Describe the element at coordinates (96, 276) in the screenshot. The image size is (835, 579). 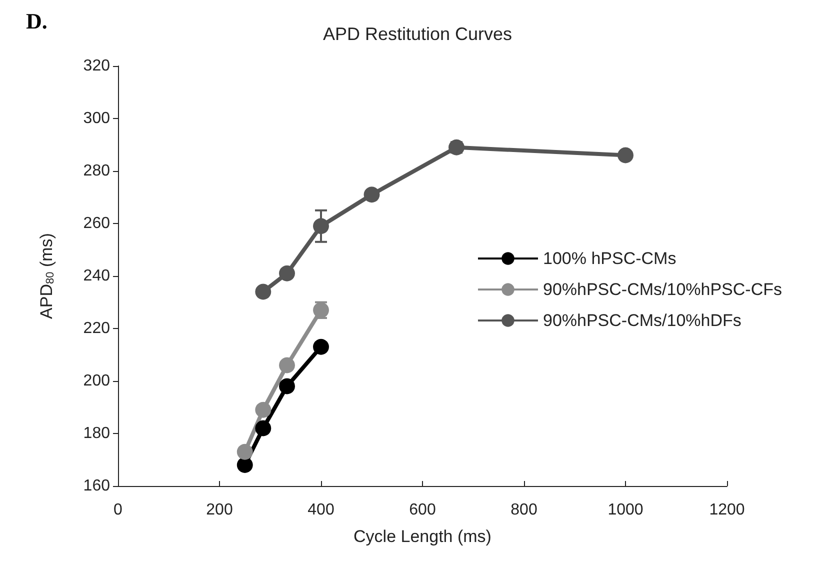
I see `y-tick-label: 240` at that location.